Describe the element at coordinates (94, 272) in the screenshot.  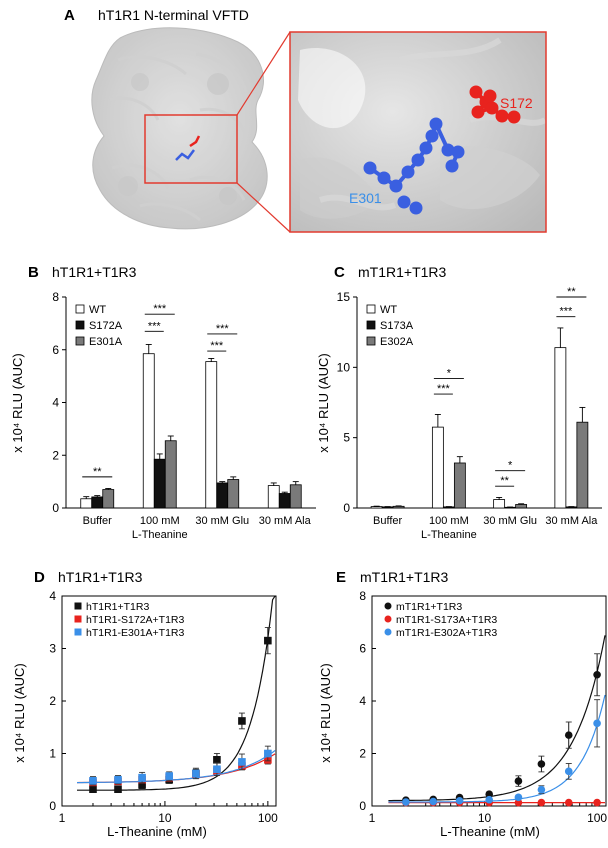
I see `panel-b-title: hT1R1+T1R3` at that location.